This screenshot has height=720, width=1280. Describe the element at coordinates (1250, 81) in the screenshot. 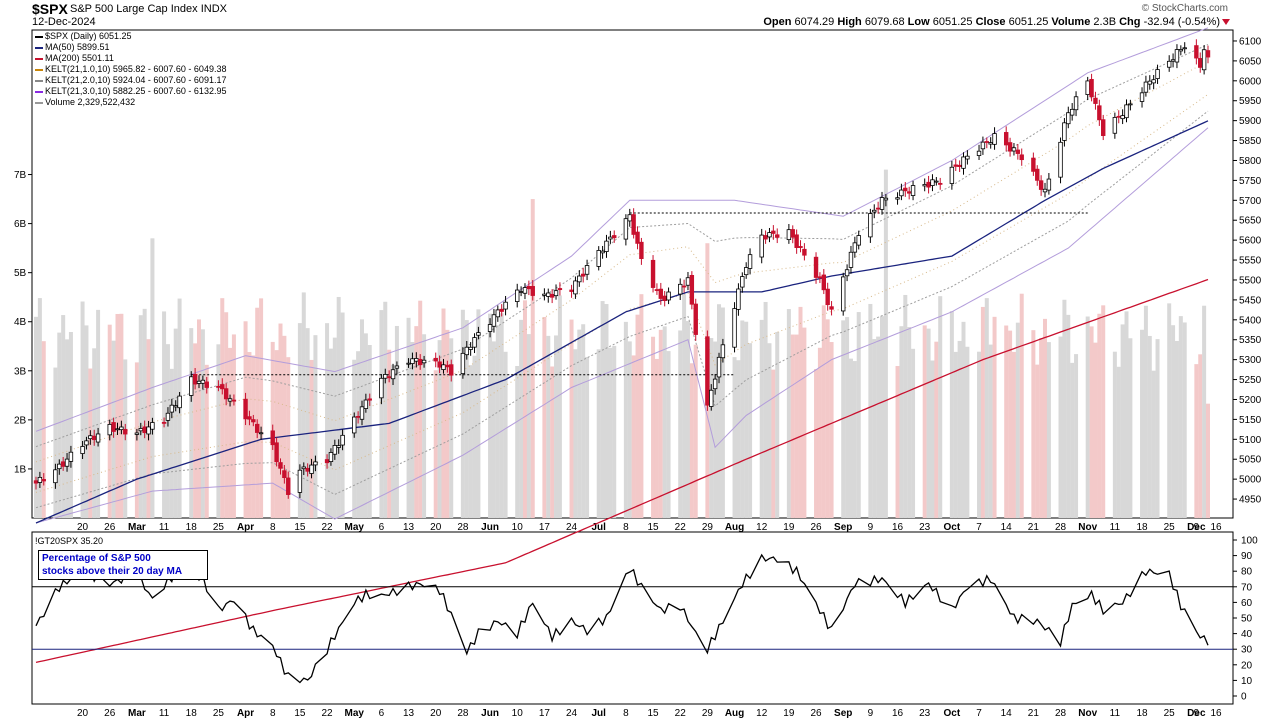

I see `price-y-tick-label: 6000` at that location.